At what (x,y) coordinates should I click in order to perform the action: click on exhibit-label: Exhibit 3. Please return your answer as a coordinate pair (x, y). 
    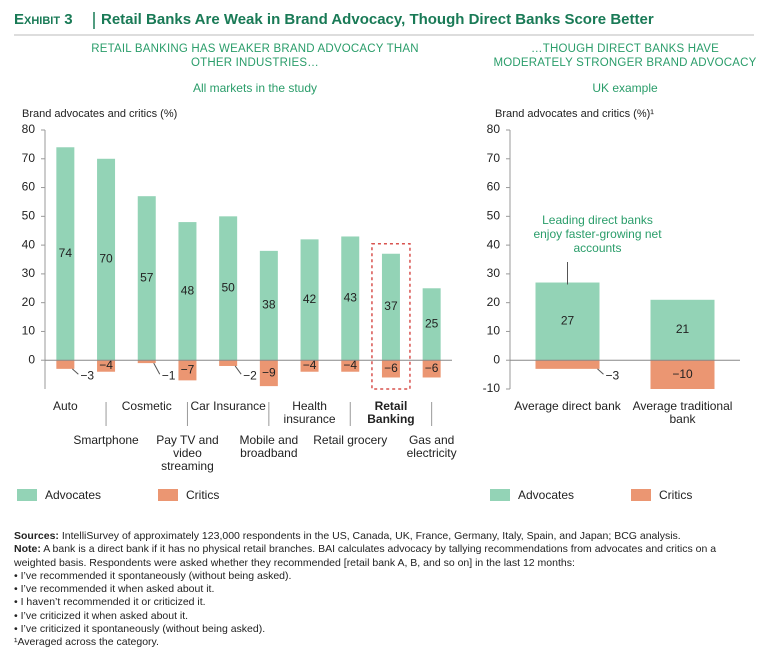
    Looking at the image, I should click on (43, 19).